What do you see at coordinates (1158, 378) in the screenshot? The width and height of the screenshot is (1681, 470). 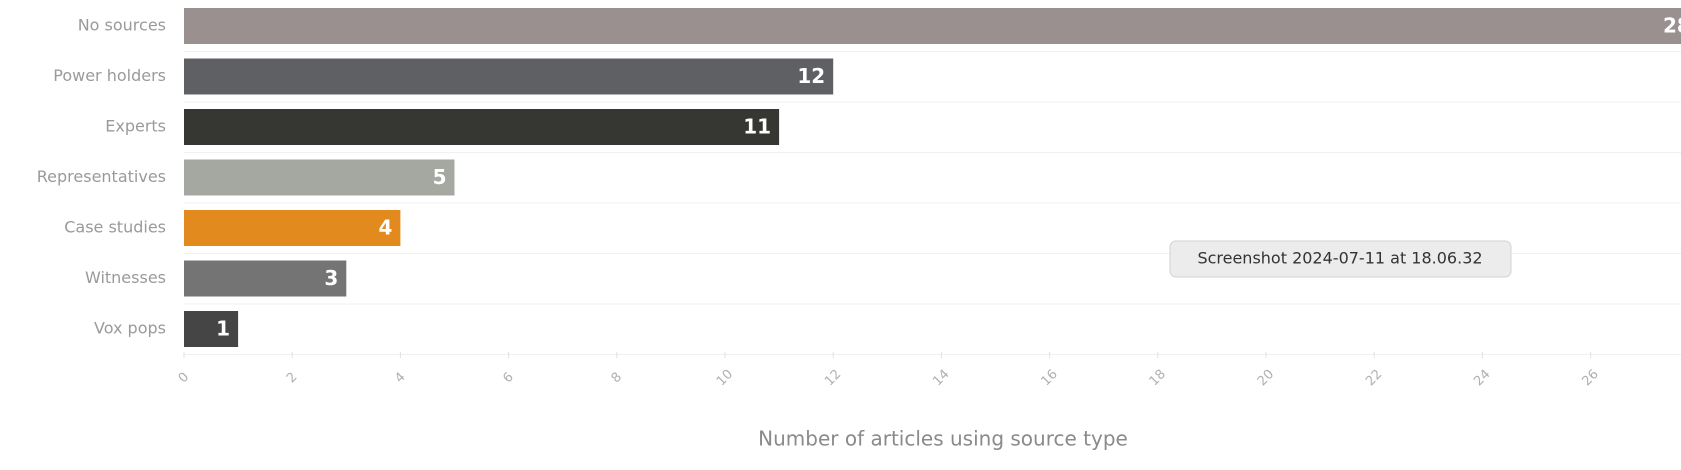 I see `x-tick-label: 18` at bounding box center [1158, 378].